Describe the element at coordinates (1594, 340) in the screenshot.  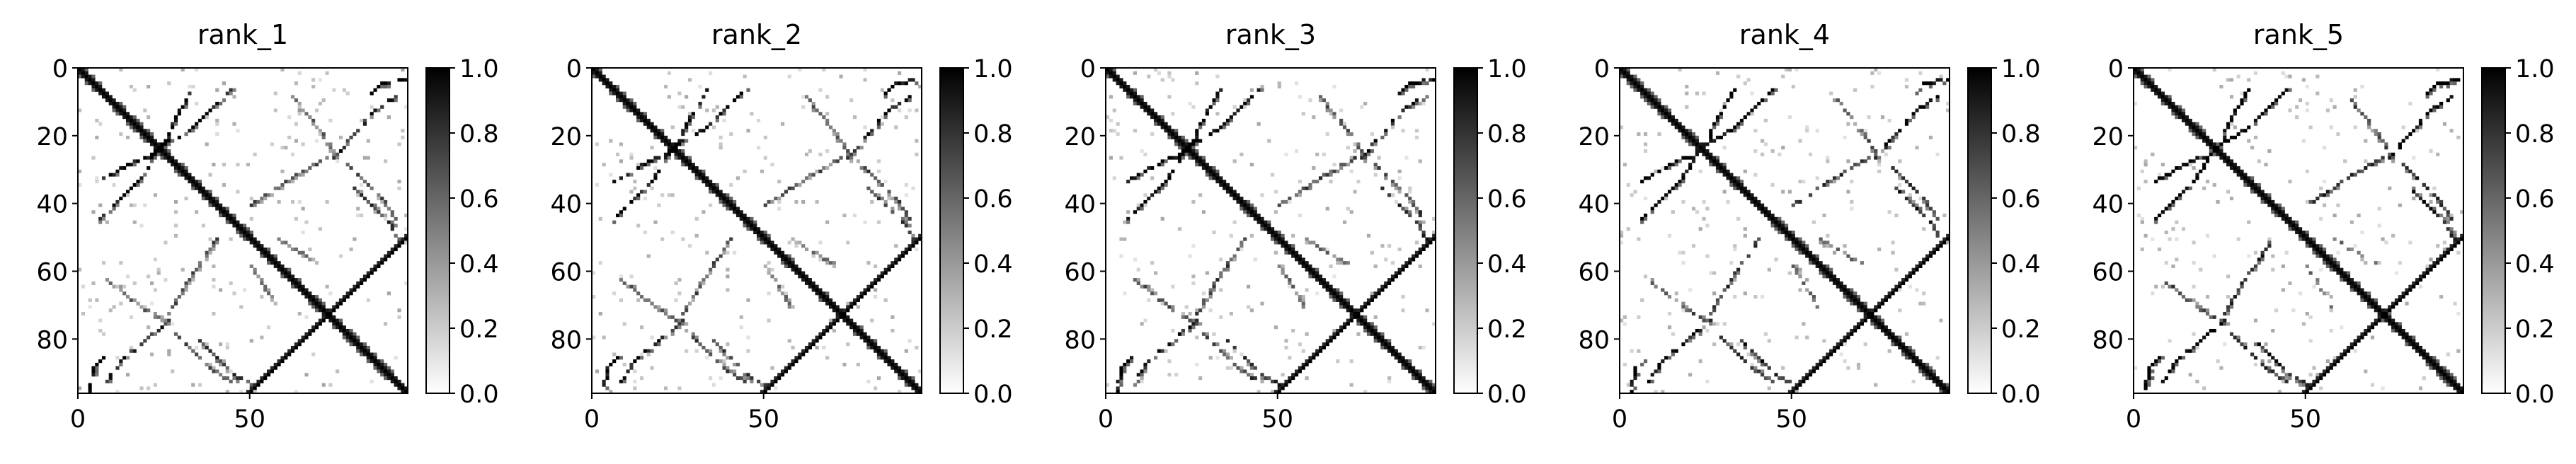
I see `y-tick-label: 80` at that location.